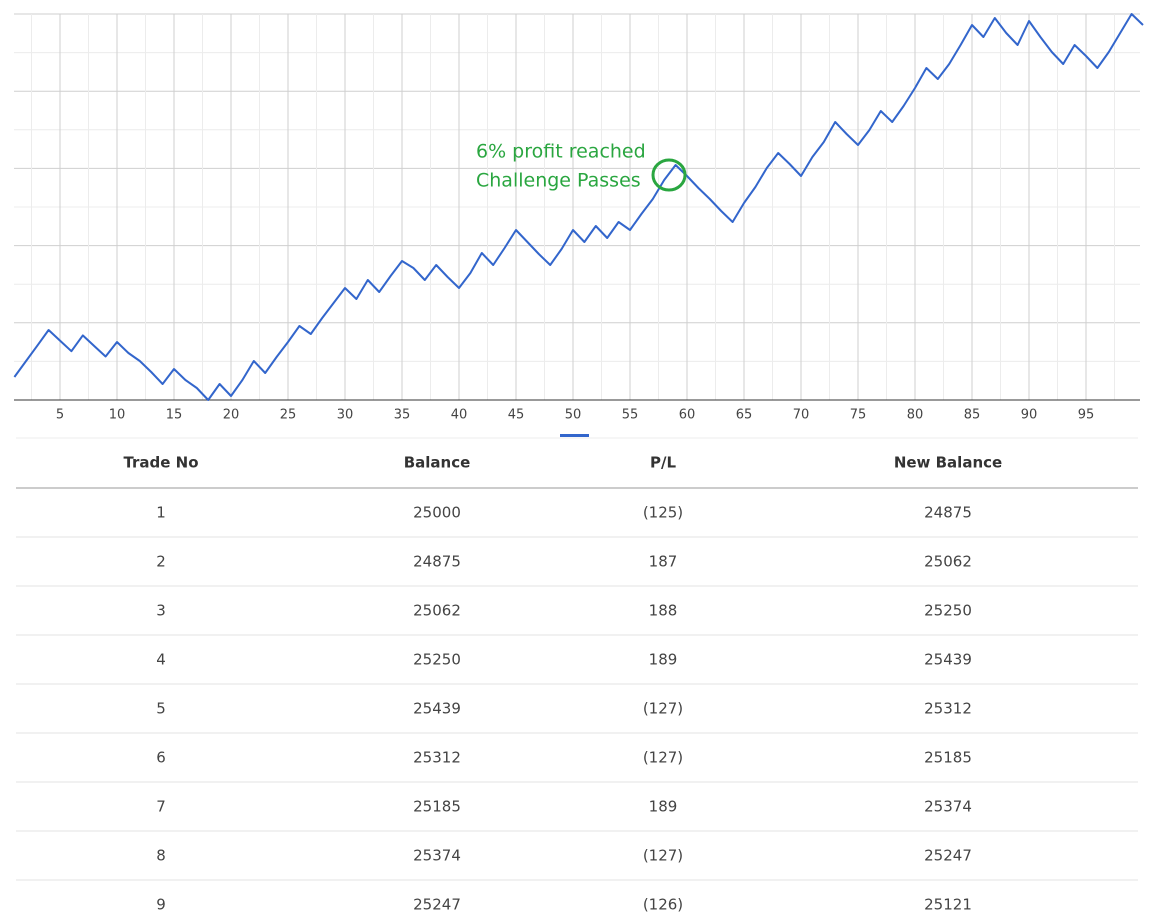  Describe the element at coordinates (402, 415) in the screenshot. I see `x-tick-label: 35` at that location.